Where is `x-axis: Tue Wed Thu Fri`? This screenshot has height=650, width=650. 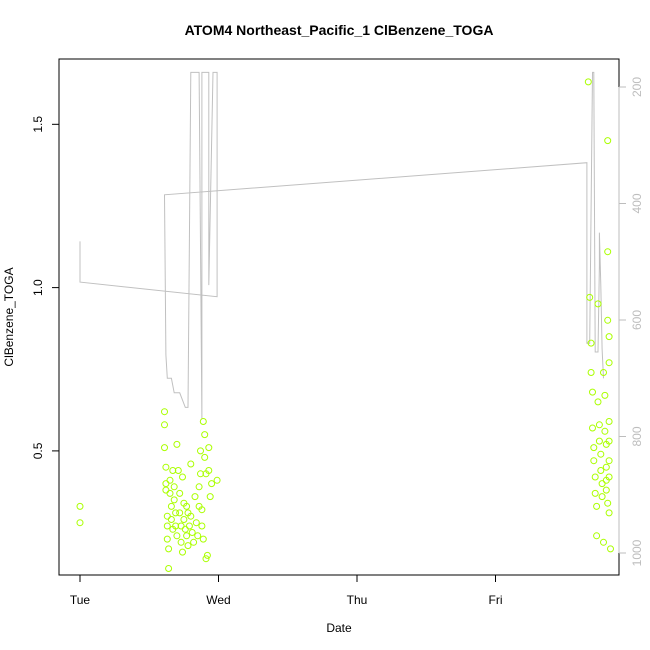
x-axis: Tue Wed Thu Fri is located at coordinates (286, 590).